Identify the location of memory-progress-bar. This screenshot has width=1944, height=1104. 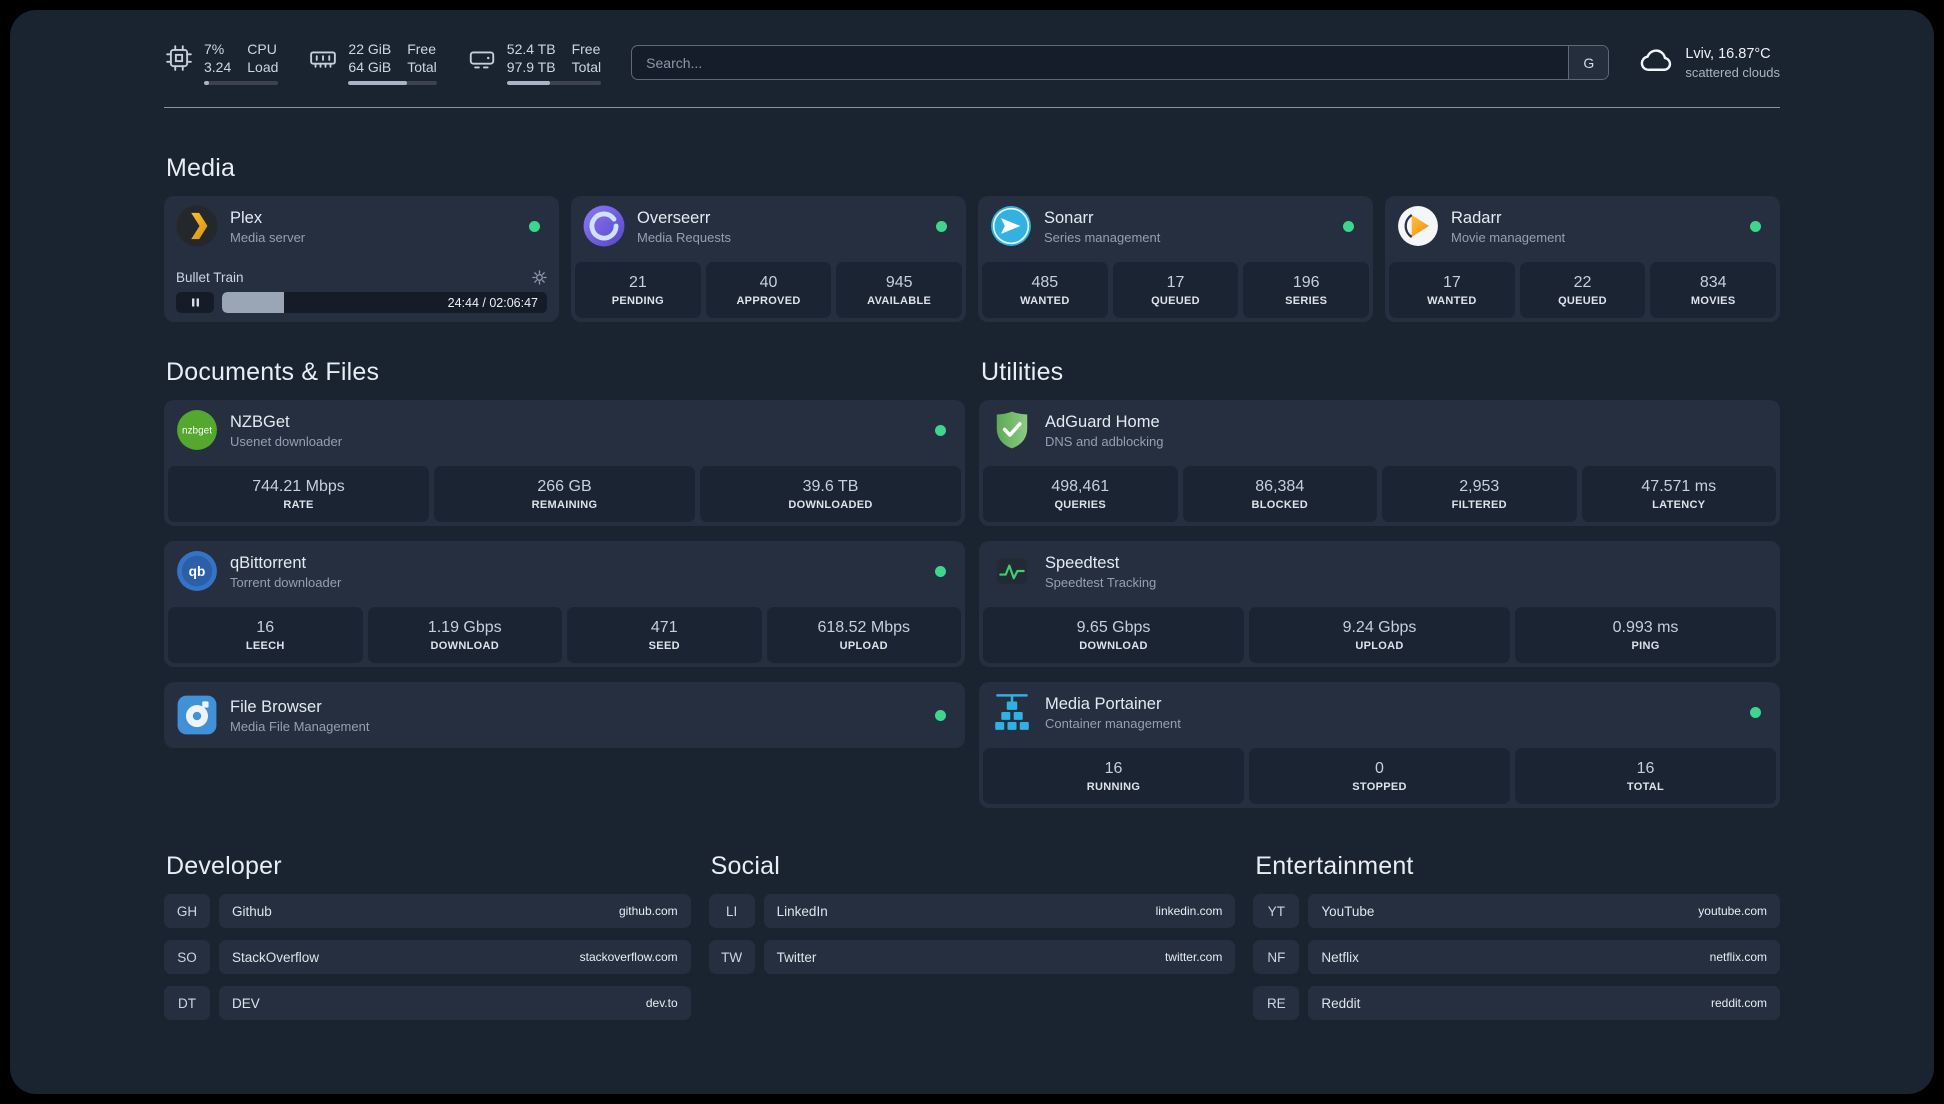
(392, 83).